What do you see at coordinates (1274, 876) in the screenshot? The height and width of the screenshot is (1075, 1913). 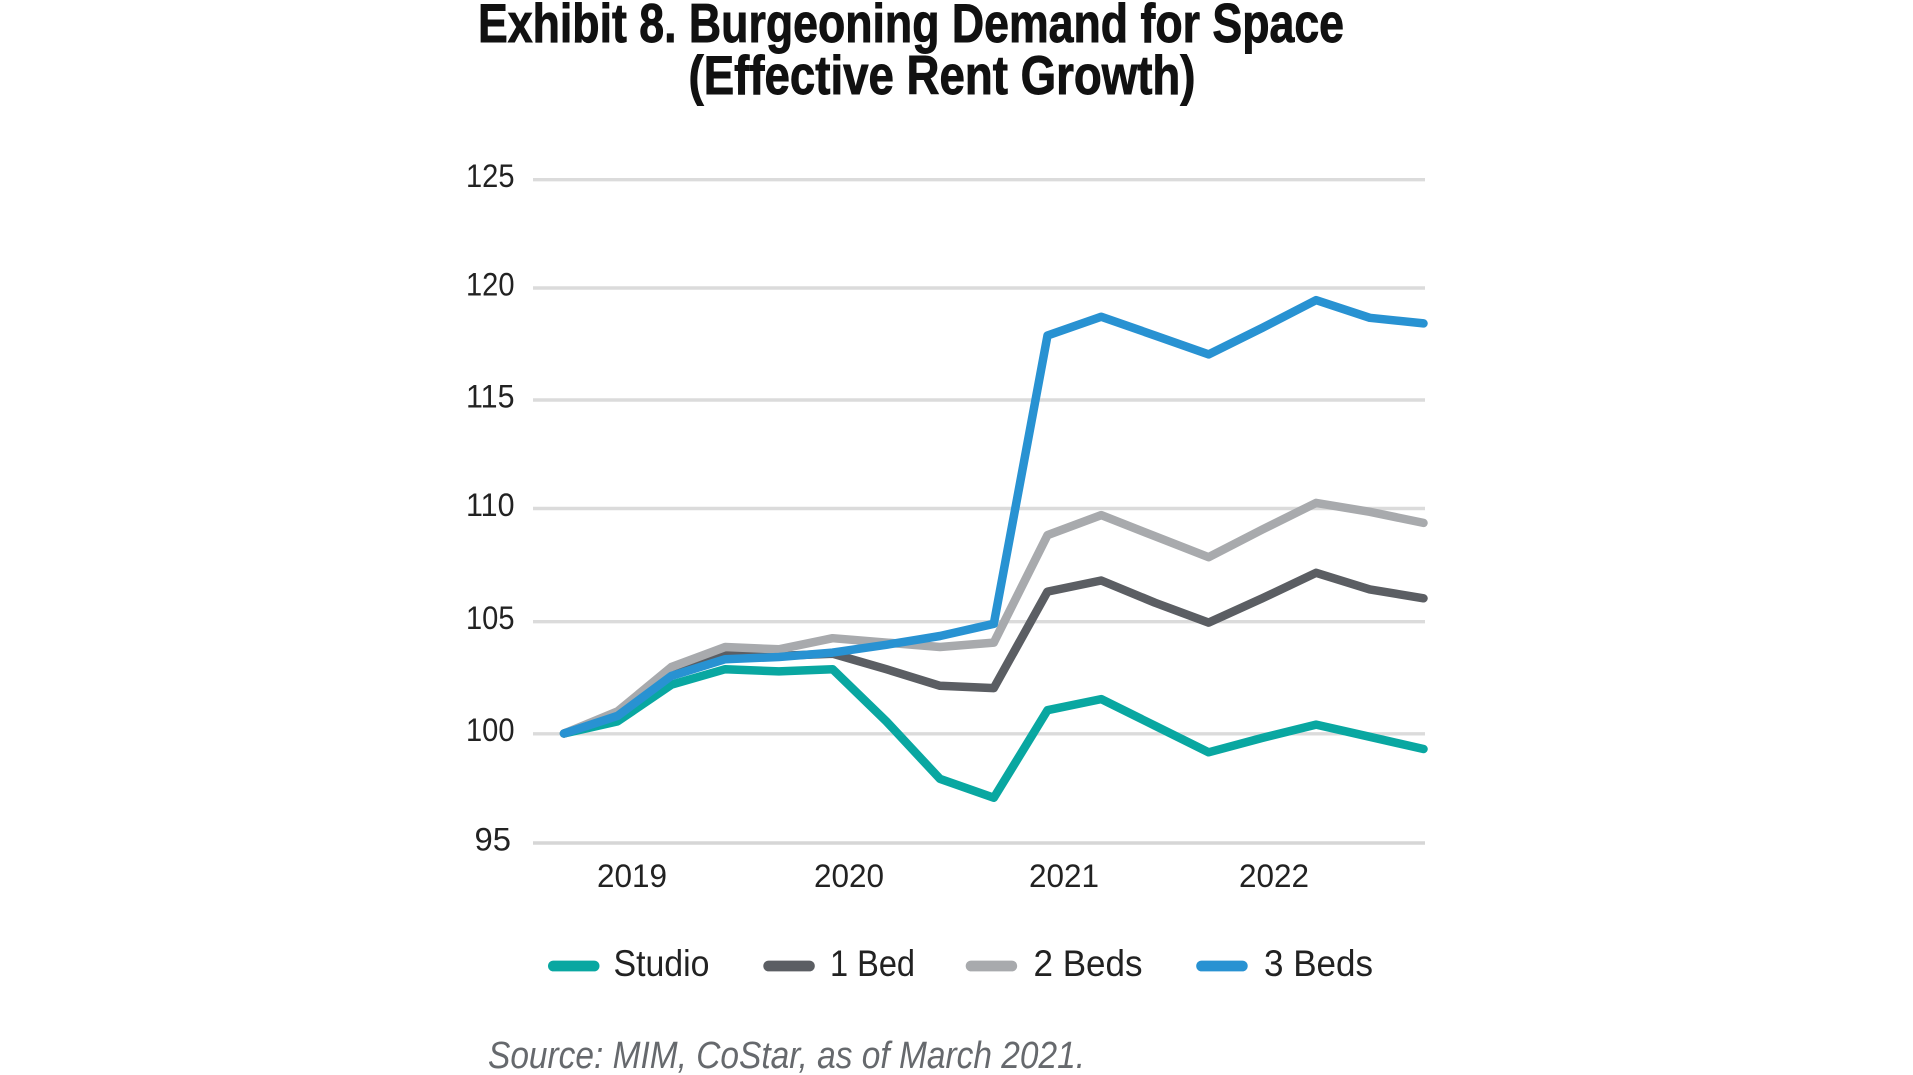 I see `svg-text: 2022` at bounding box center [1274, 876].